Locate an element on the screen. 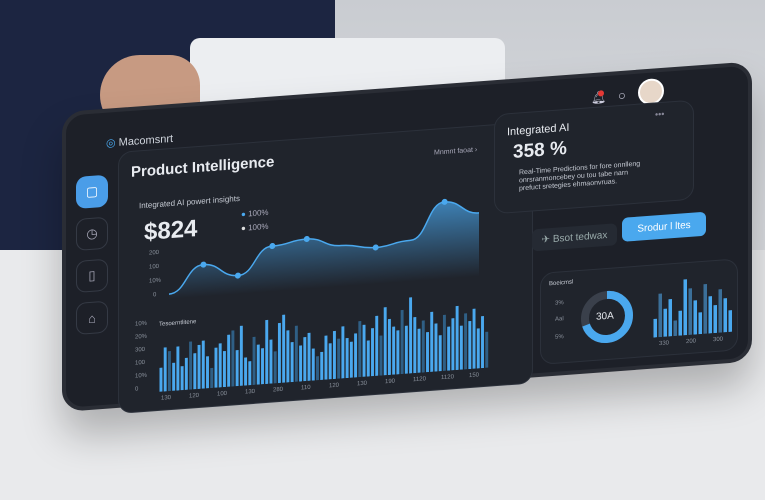 The width and height of the screenshot is (765, 500). brand-name: Macomsnrt is located at coordinates (146, 140).